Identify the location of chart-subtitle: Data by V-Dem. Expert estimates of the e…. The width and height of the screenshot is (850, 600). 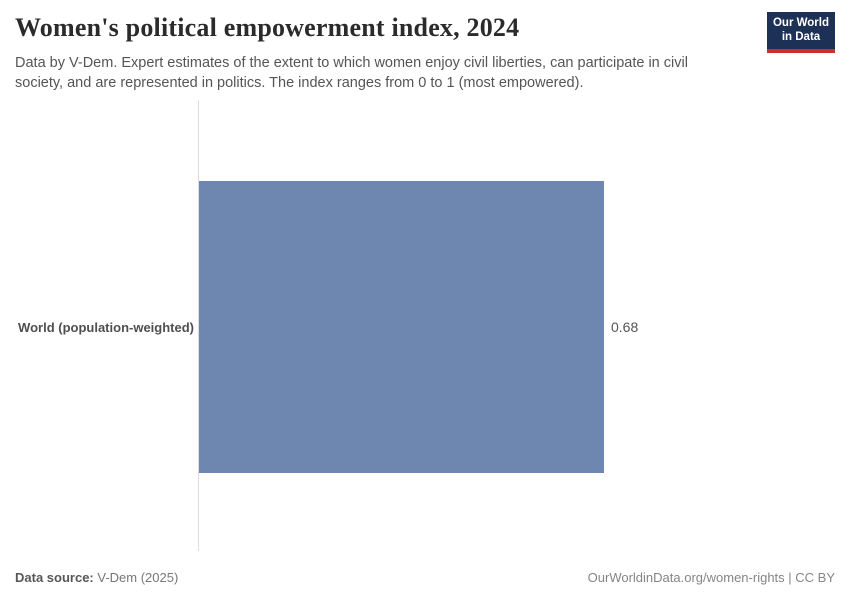
(351, 73).